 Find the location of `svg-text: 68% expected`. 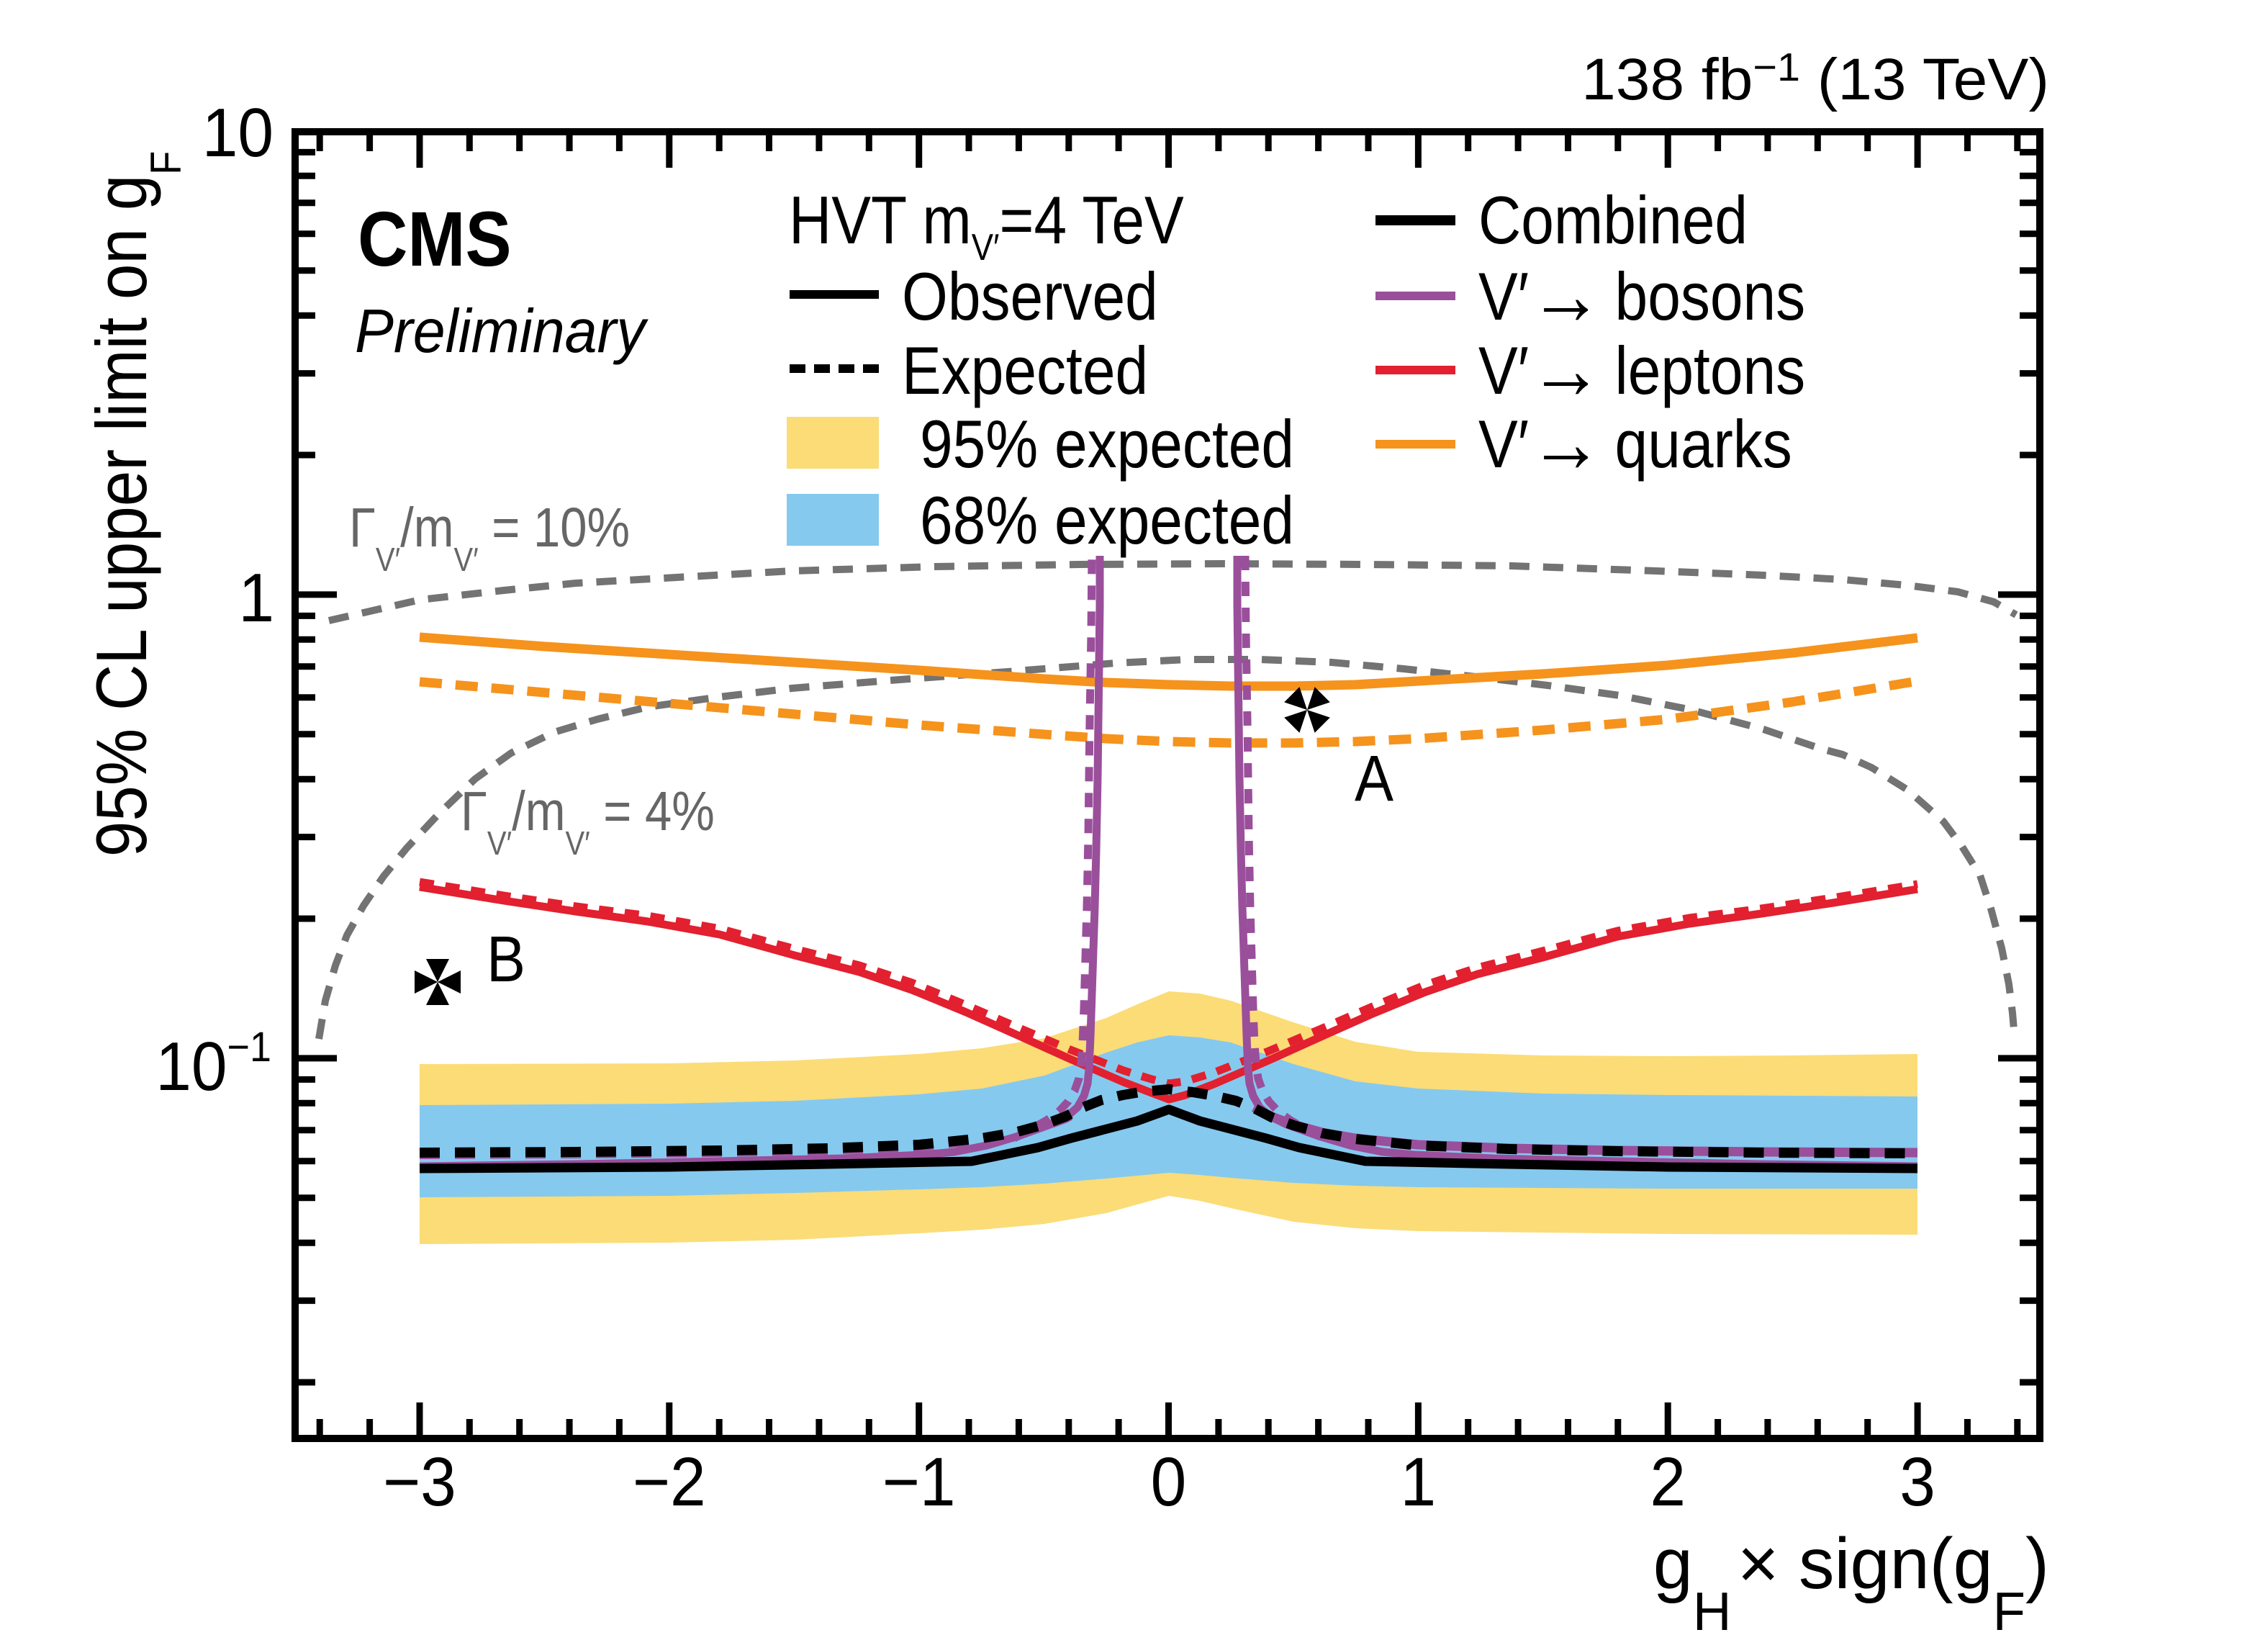

svg-text: 68% expected is located at coordinates (1107, 520).